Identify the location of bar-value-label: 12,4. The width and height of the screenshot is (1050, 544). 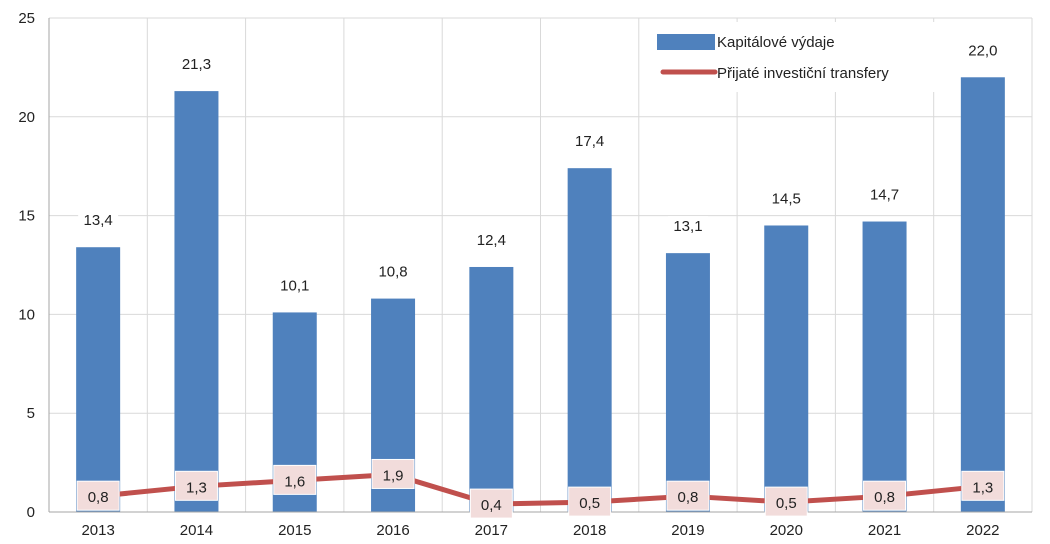
(491, 240).